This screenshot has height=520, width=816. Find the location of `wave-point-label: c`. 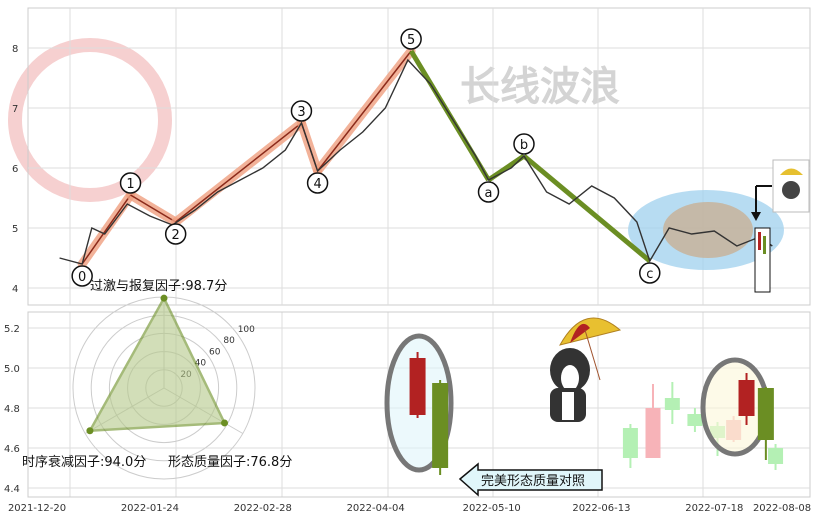

wave-point-label: c is located at coordinates (649, 274).